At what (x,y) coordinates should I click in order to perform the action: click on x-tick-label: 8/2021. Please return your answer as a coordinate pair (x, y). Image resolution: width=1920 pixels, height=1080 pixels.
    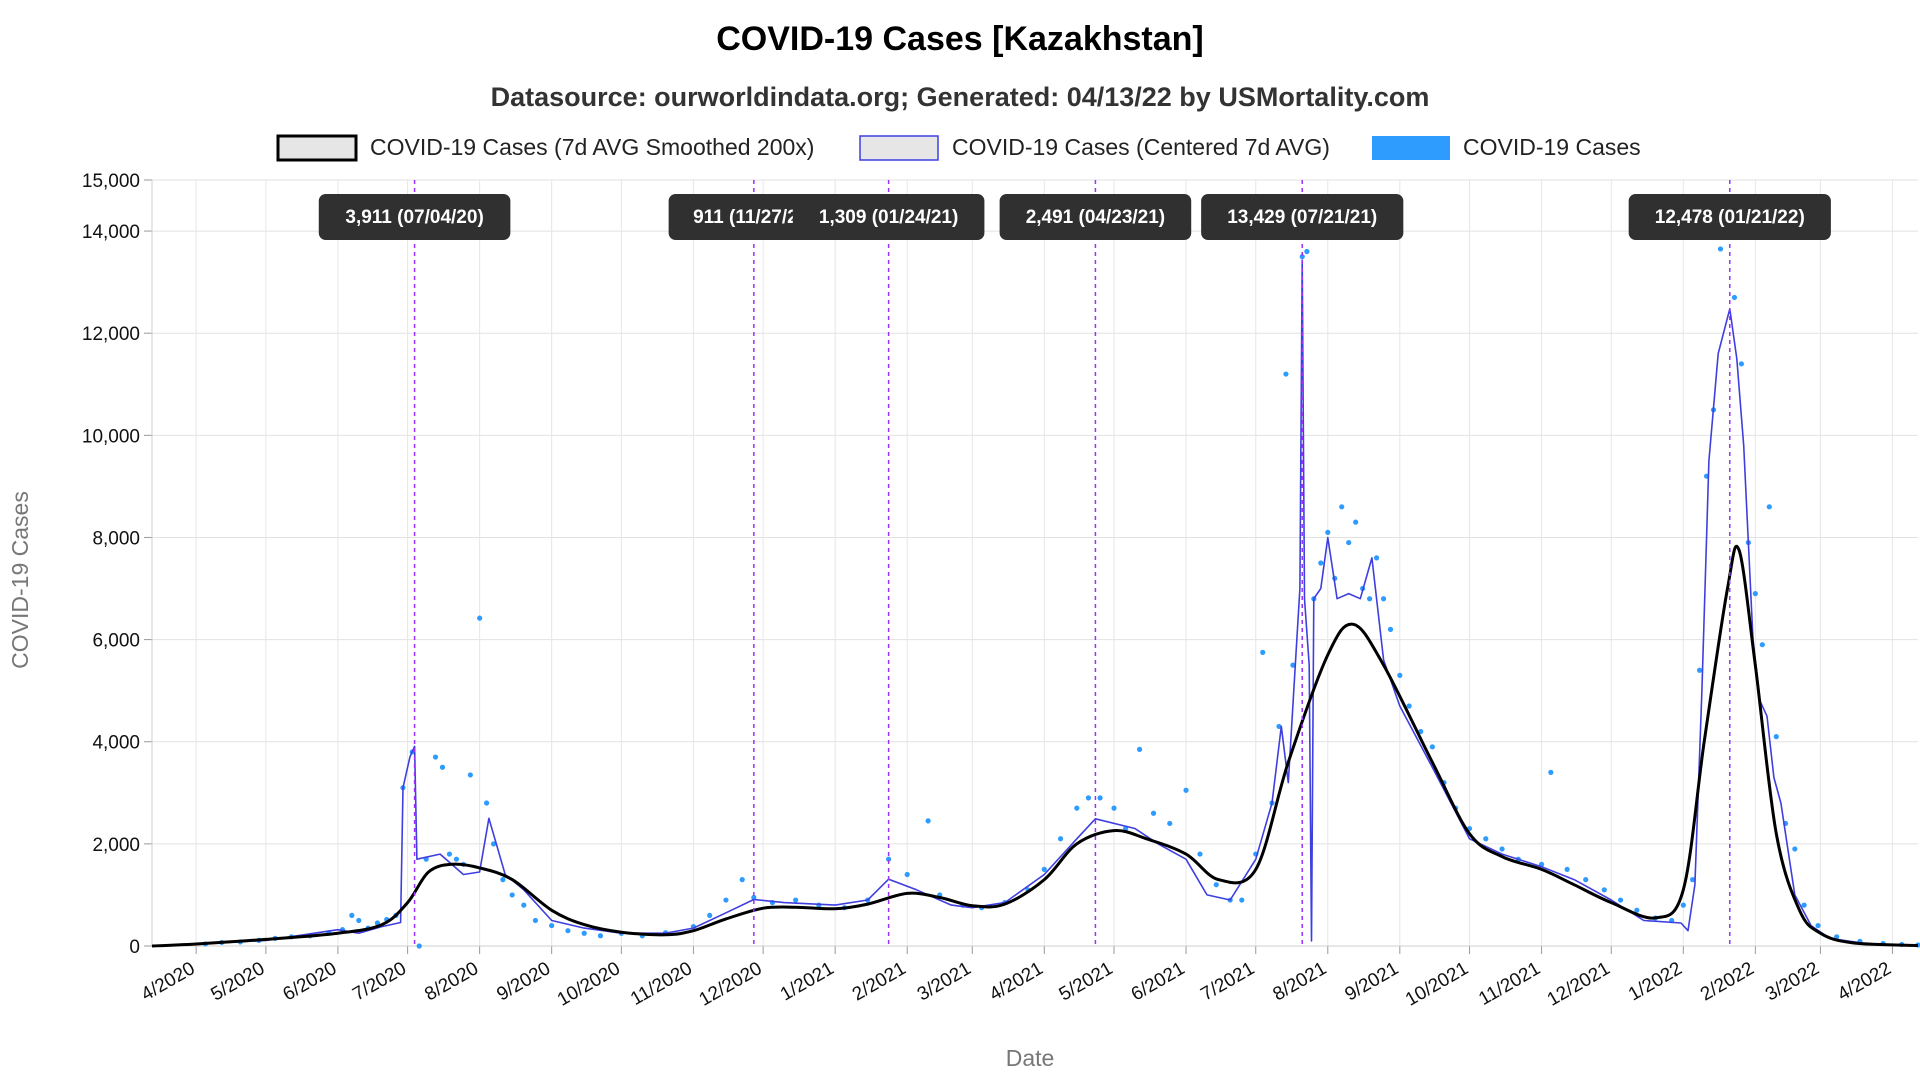
    Looking at the image, I should click on (1299, 981).